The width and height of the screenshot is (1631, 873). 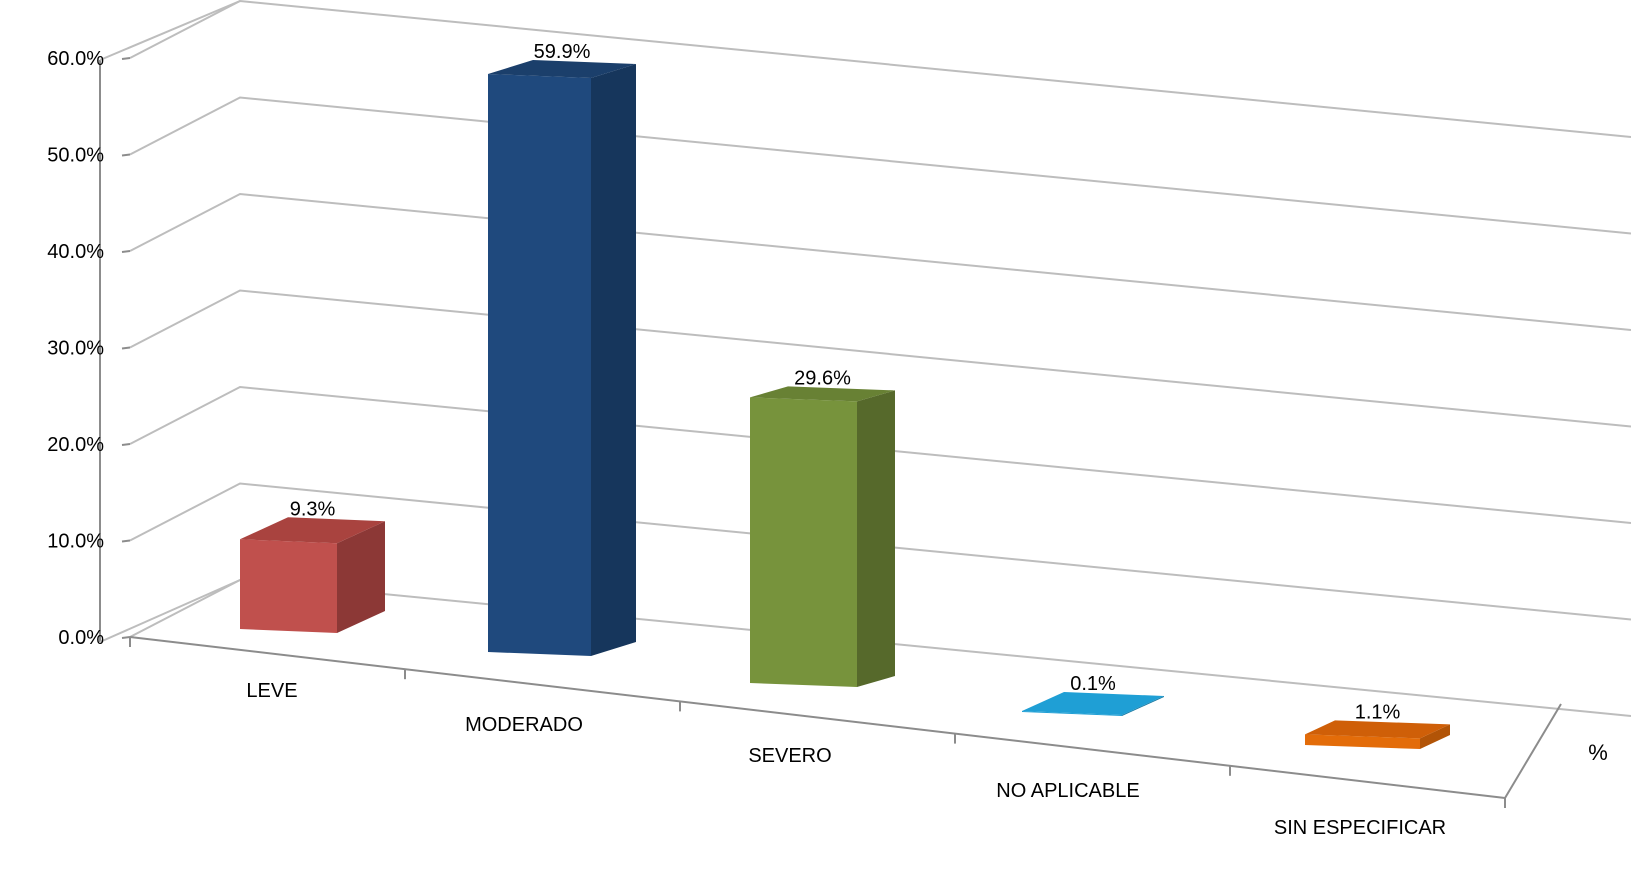 I want to click on bar-sin-especificar, so click(x=1377, y=734).